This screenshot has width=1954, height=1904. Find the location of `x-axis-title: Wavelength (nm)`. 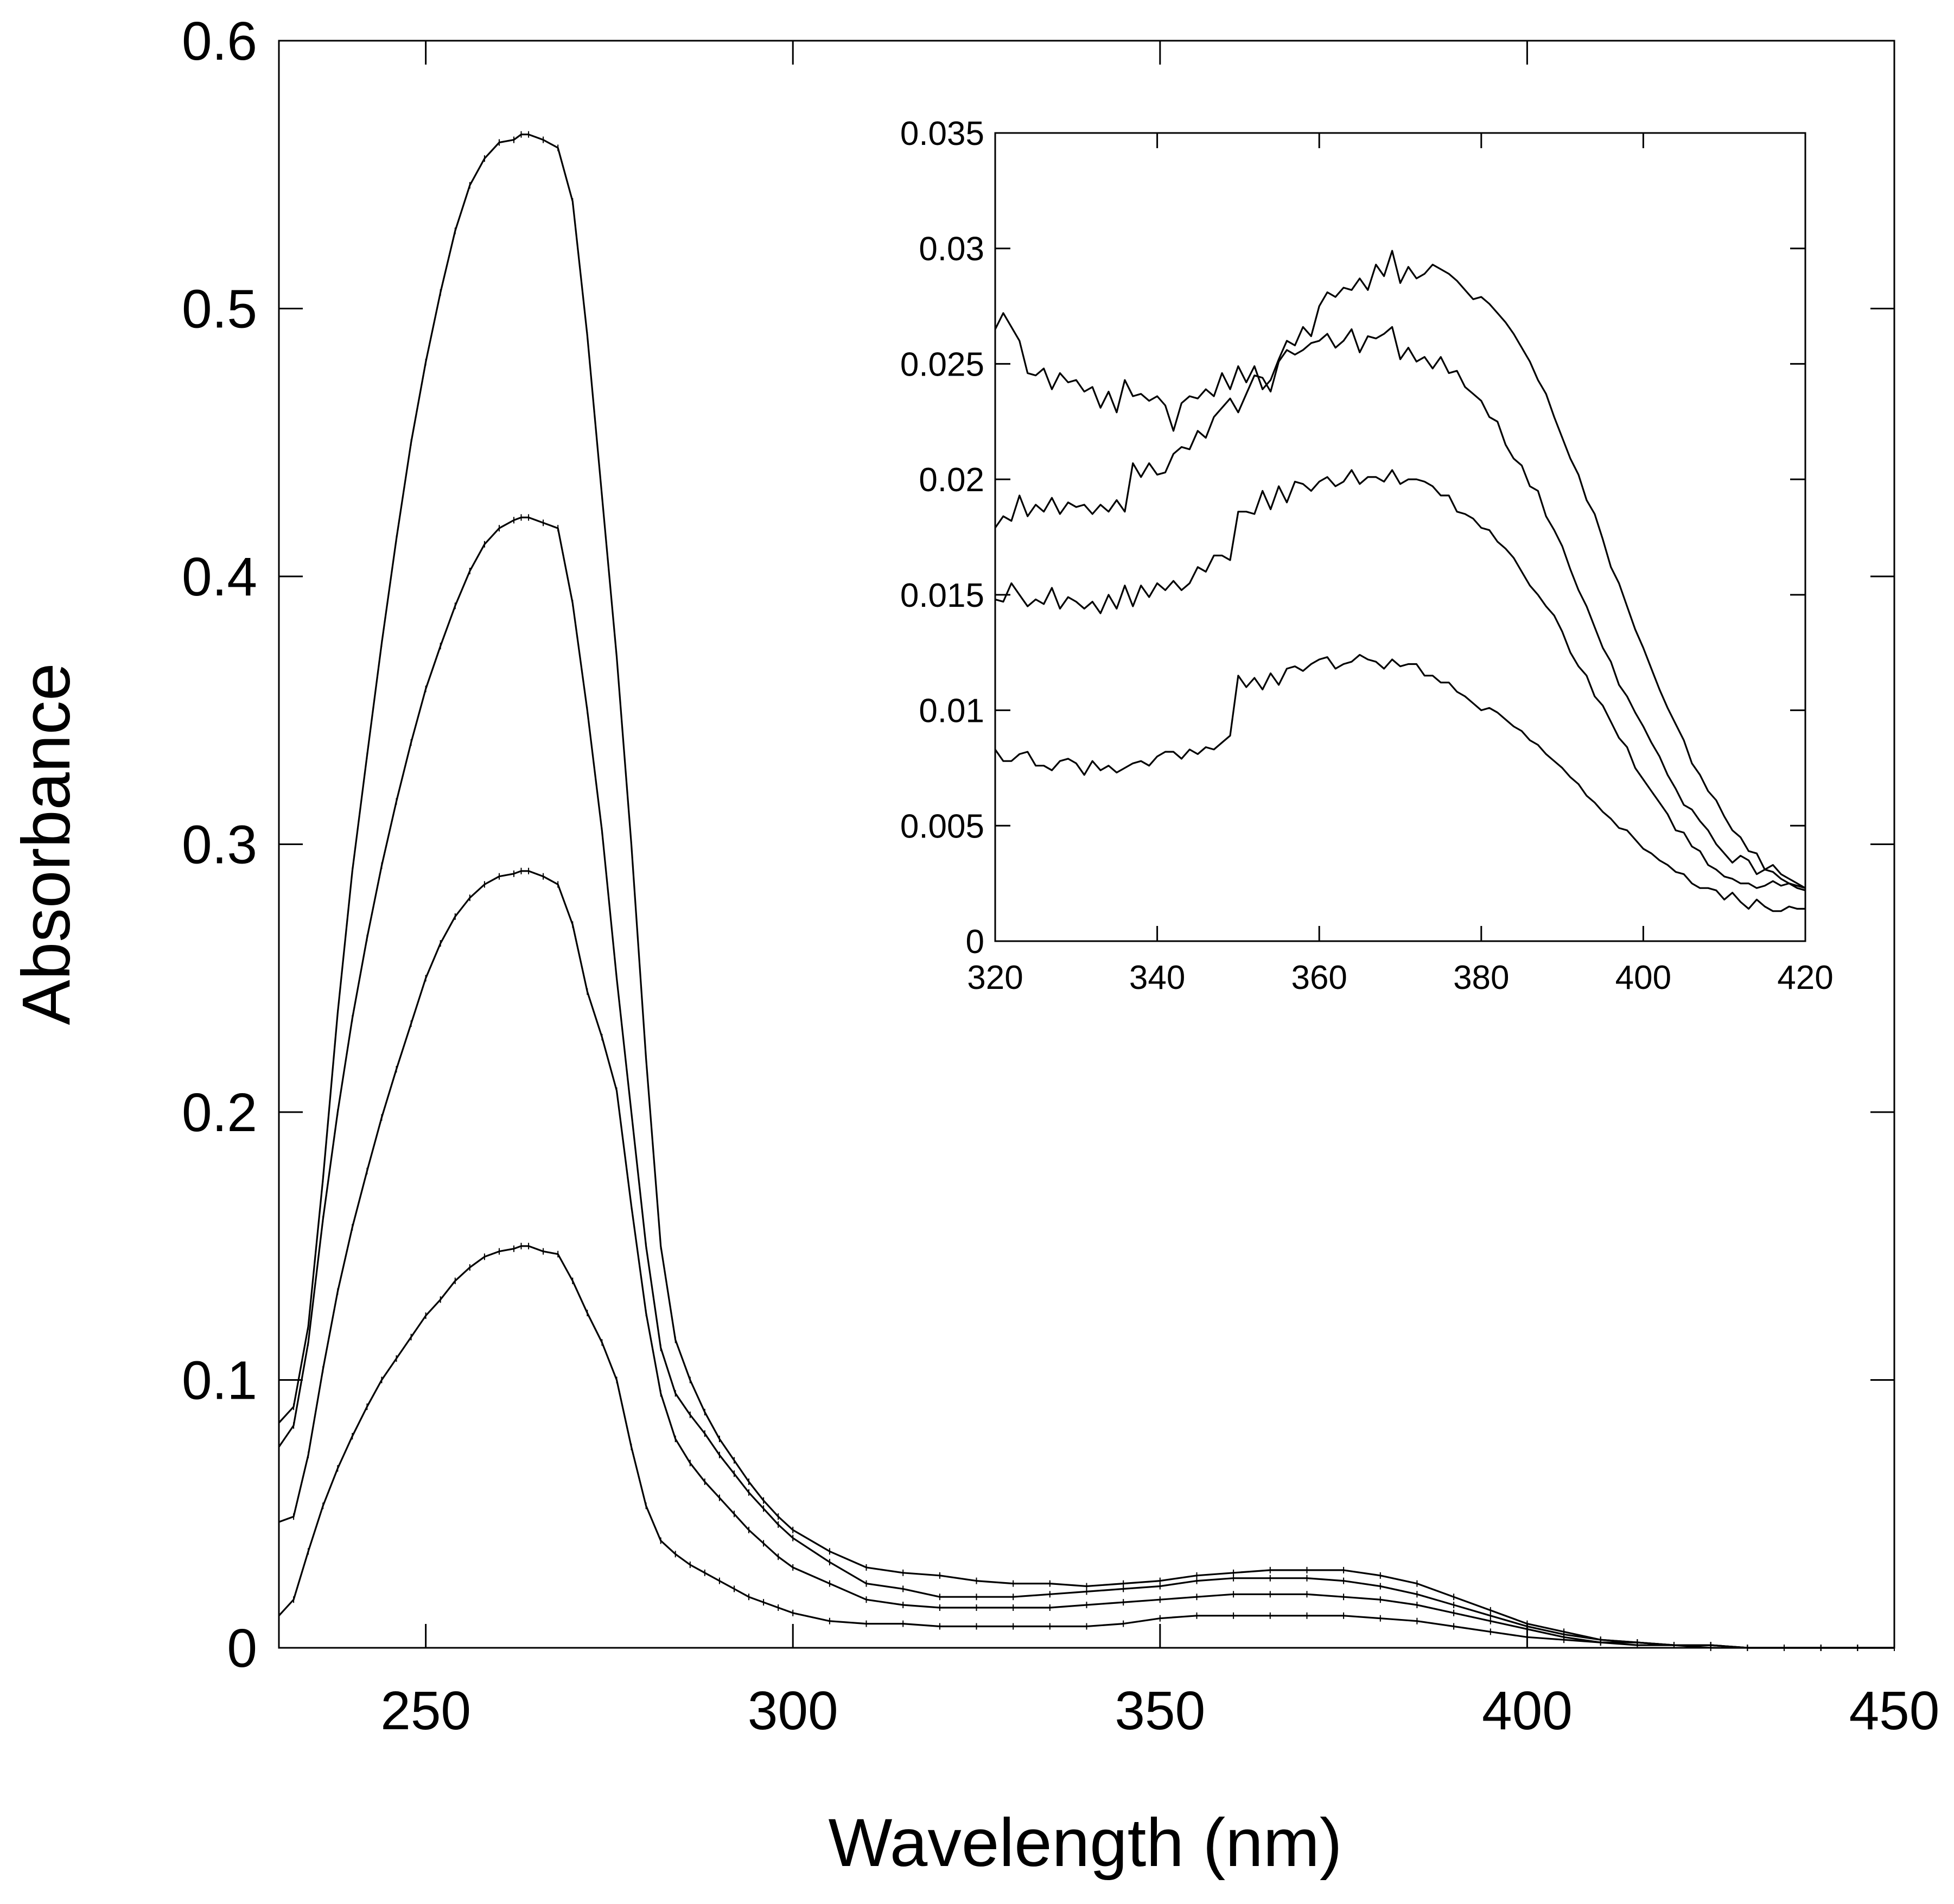

x-axis-title: Wavelength (nm) is located at coordinates (1085, 1843).